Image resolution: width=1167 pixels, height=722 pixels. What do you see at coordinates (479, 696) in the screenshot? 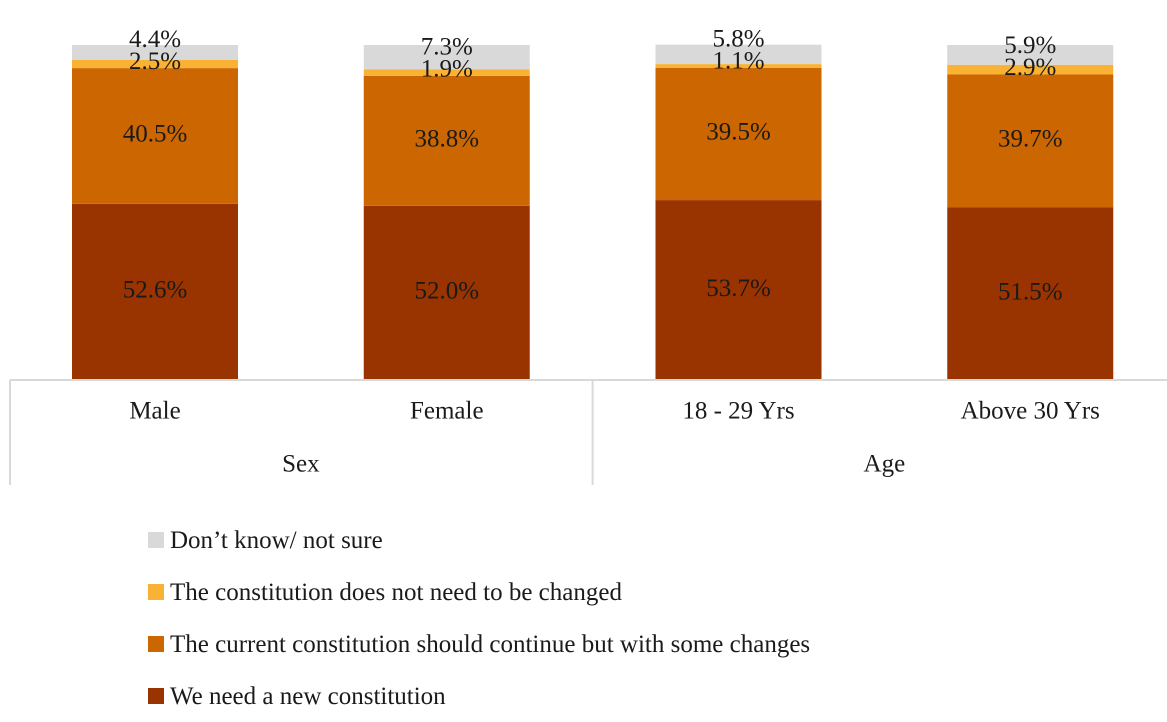
I see `legend-item: We need a new constitution` at bounding box center [479, 696].